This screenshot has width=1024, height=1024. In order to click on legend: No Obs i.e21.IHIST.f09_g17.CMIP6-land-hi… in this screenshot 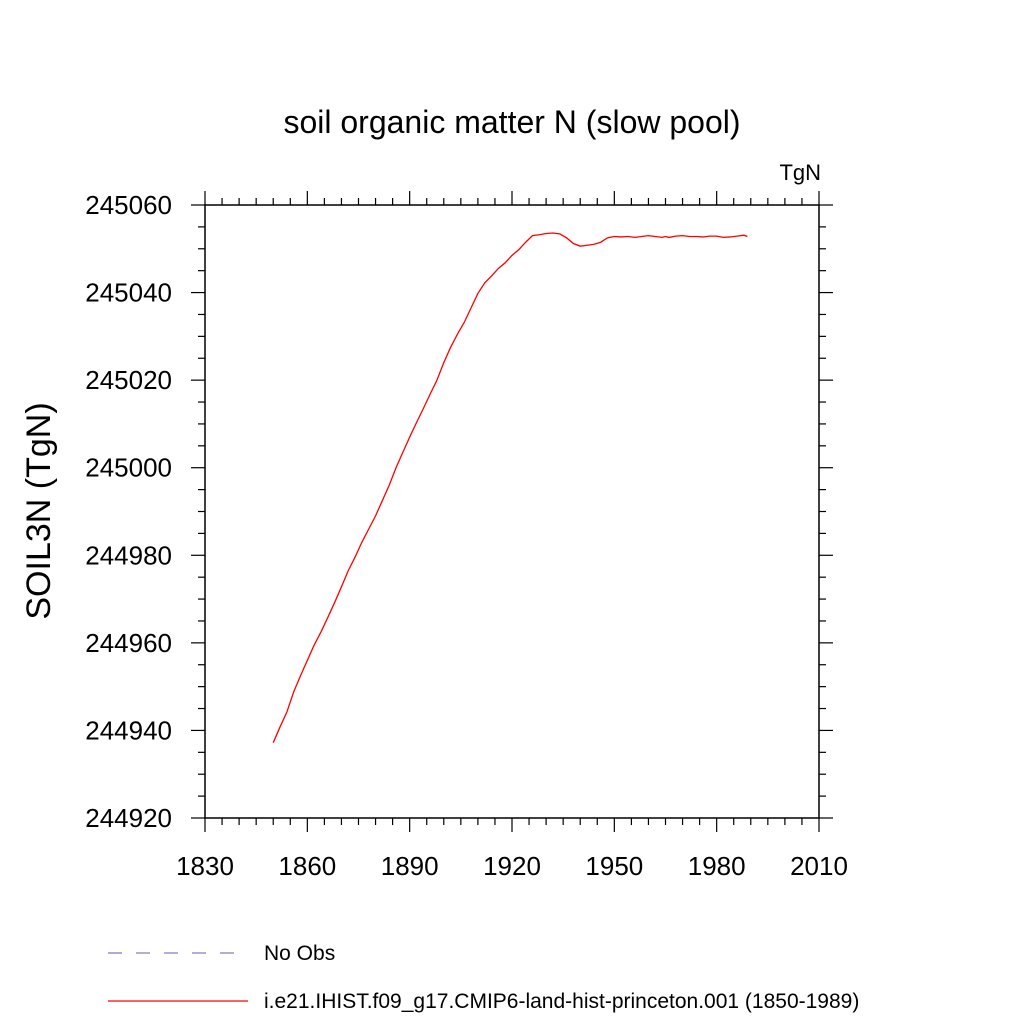, I will do `click(483, 977)`.